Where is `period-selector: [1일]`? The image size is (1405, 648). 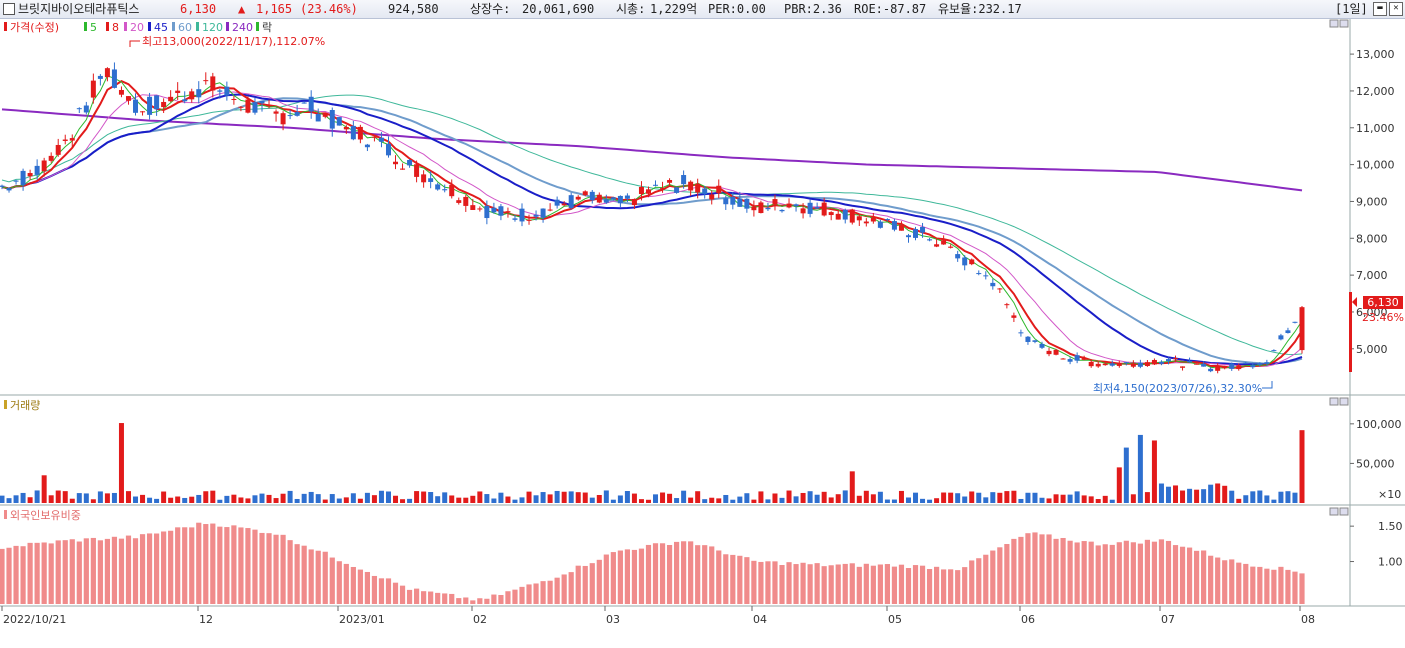 period-selector: [1일] is located at coordinates (1351, 9).